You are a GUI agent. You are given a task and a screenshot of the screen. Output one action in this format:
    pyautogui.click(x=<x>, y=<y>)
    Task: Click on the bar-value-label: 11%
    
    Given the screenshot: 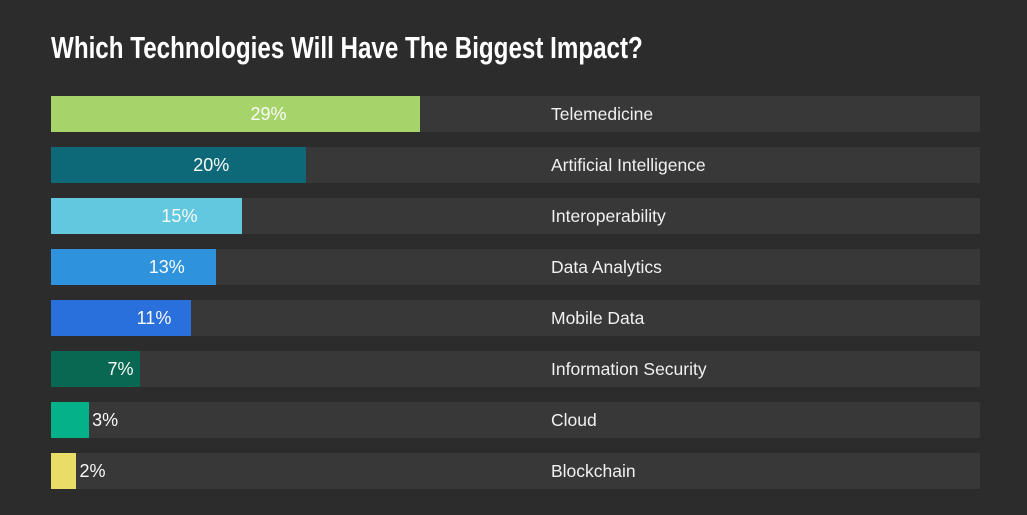 What is the action you would take?
    pyautogui.click(x=154, y=317)
    